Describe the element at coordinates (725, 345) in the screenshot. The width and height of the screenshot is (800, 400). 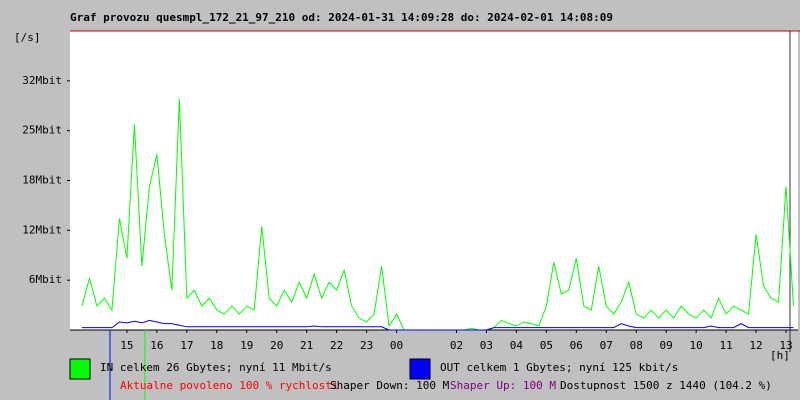
I see `x-tick-label: 11` at that location.